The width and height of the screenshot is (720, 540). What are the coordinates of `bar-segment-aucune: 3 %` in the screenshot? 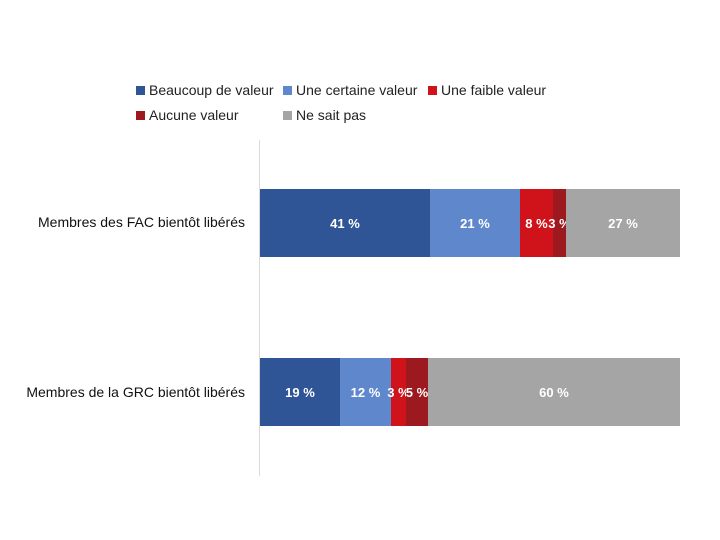 It's located at (559, 223).